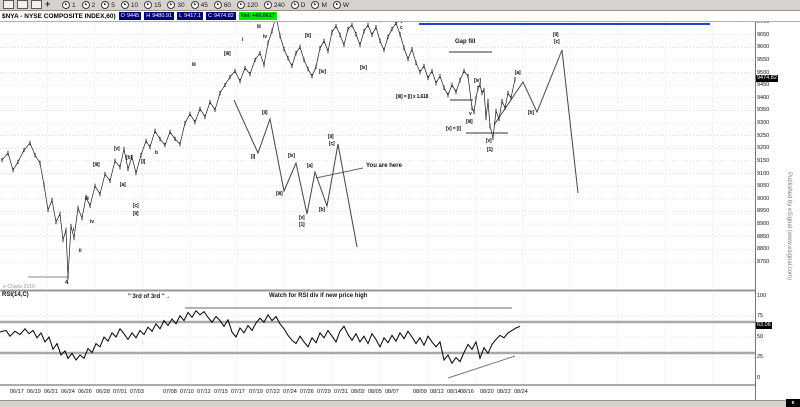  I want to click on interval-label: W, so click(346, 5).